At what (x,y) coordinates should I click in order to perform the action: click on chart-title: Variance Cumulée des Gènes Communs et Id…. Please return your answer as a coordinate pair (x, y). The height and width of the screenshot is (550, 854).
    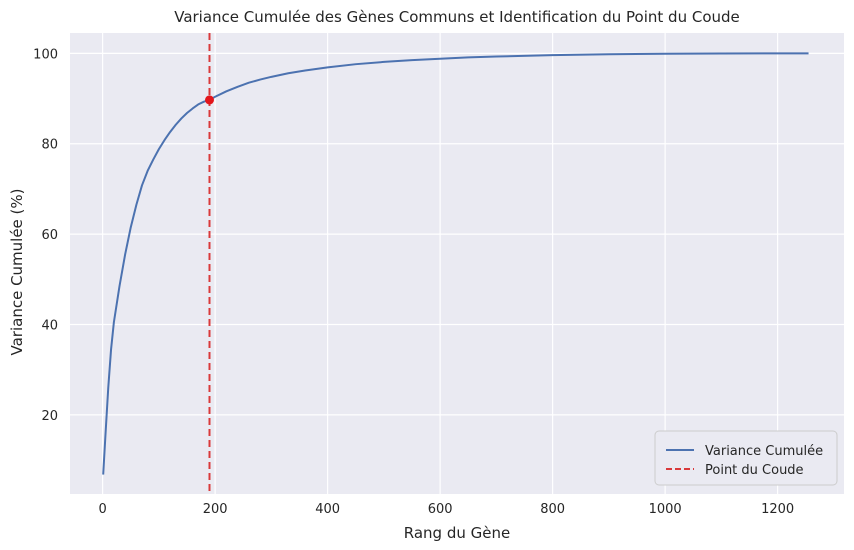
    Looking at the image, I should click on (457, 17).